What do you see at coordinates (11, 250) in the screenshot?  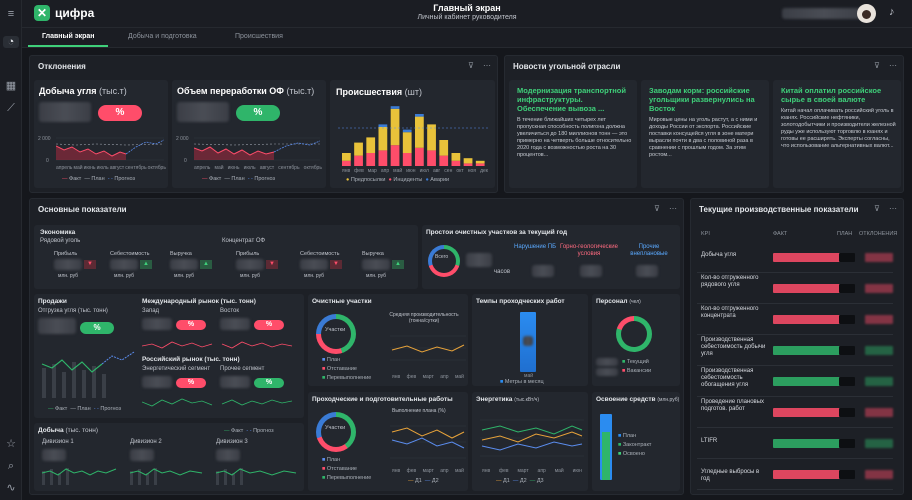 I see `side-rail: ≡ ◔ ▦ ⟋ ☆ ⌕ ∿` at bounding box center [11, 250].